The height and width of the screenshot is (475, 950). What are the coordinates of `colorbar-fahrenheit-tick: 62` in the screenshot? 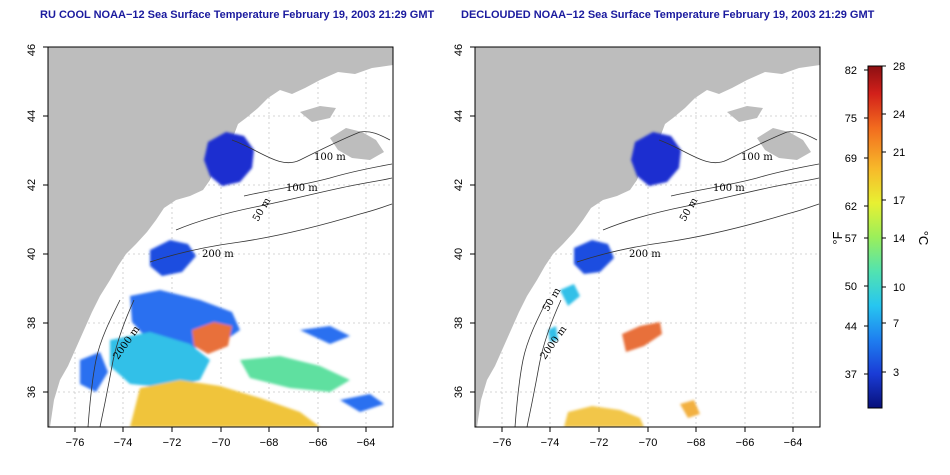 It's located at (851, 207).